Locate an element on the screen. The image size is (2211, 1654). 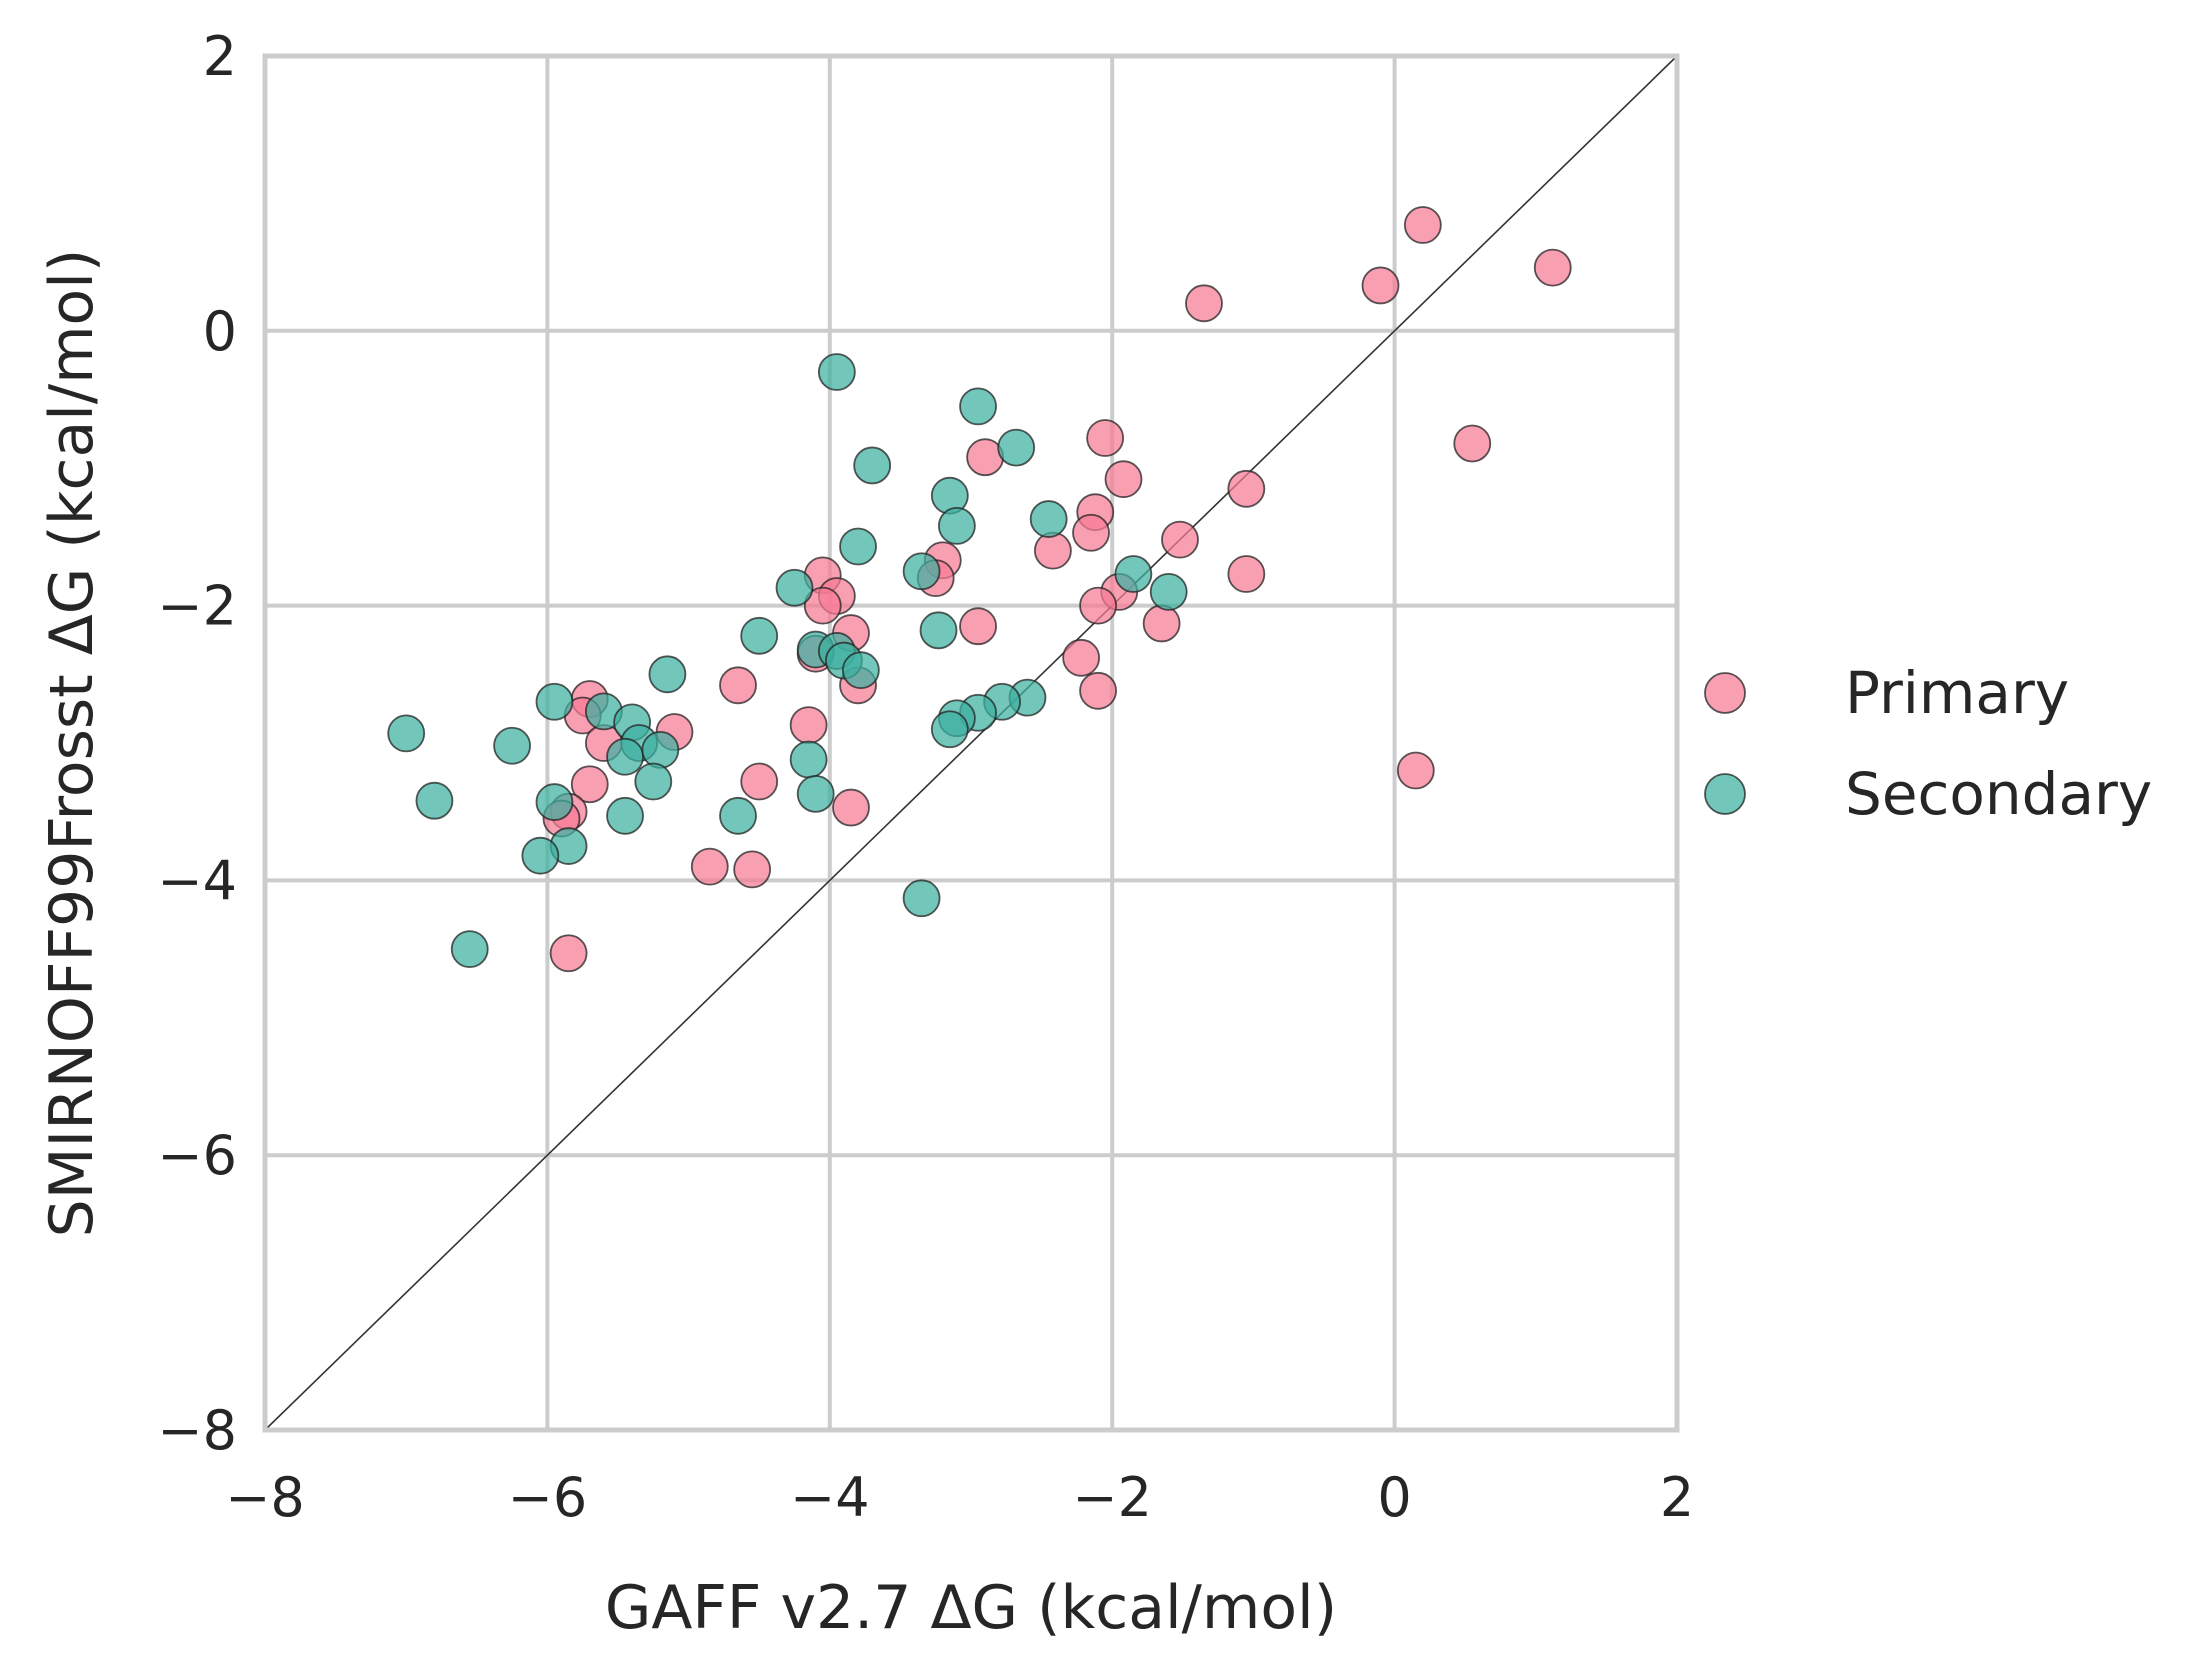
legend-label-secondary: Secondary is located at coordinates (1998, 794).